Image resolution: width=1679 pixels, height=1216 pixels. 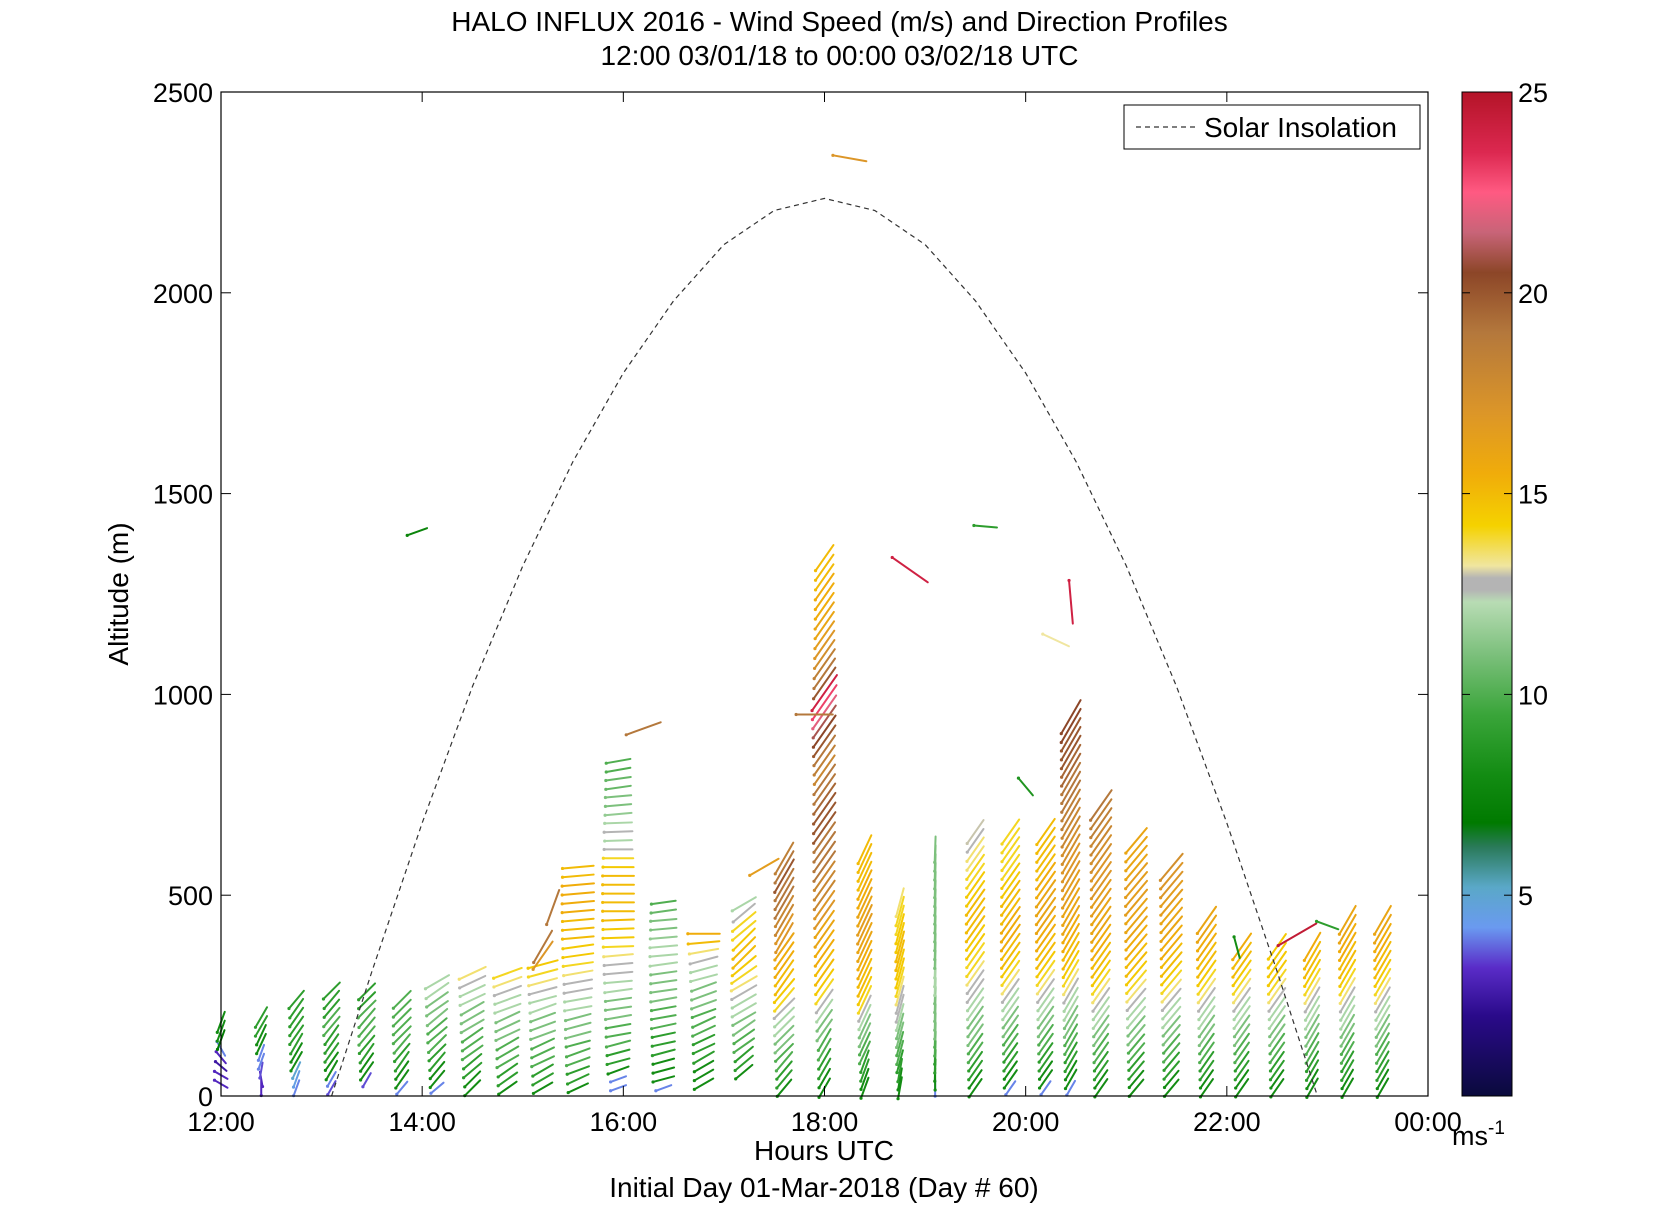 What do you see at coordinates (1496, 1128) in the screenshot?
I see `colorbar-unit-exponent: -1` at bounding box center [1496, 1128].